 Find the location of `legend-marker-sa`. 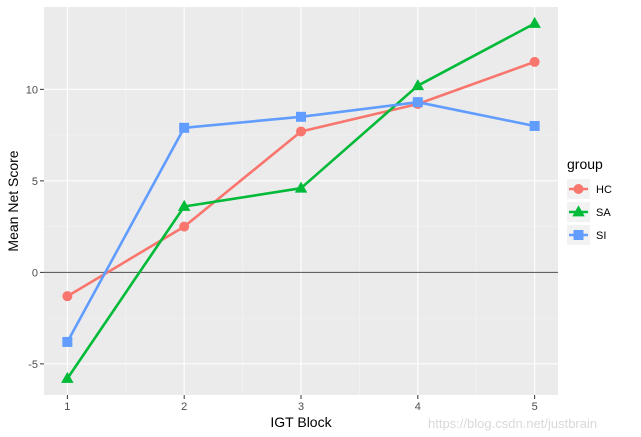

legend-marker-sa is located at coordinates (578, 211).